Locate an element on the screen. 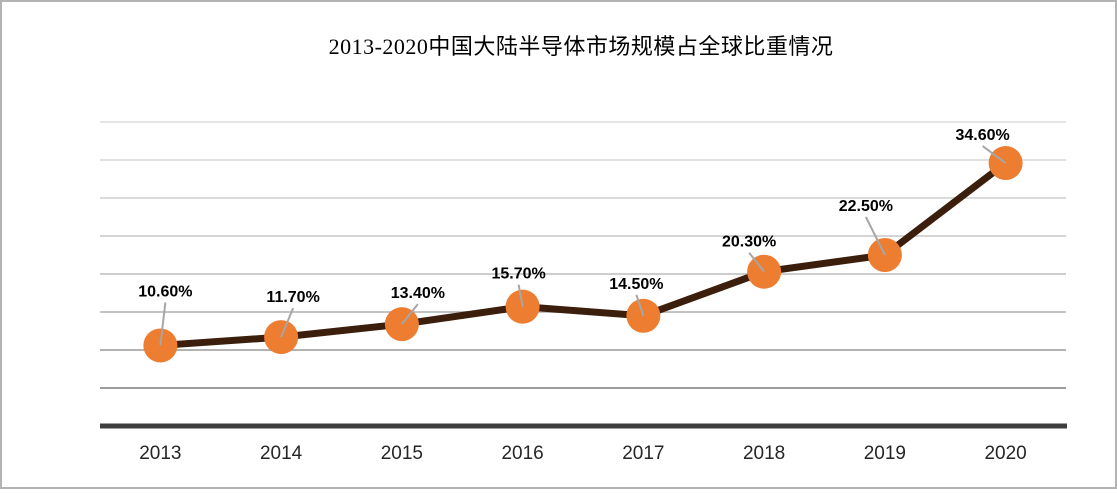 The image size is (1117, 496). x-axis-tick-label: 2016 is located at coordinates (522, 453).